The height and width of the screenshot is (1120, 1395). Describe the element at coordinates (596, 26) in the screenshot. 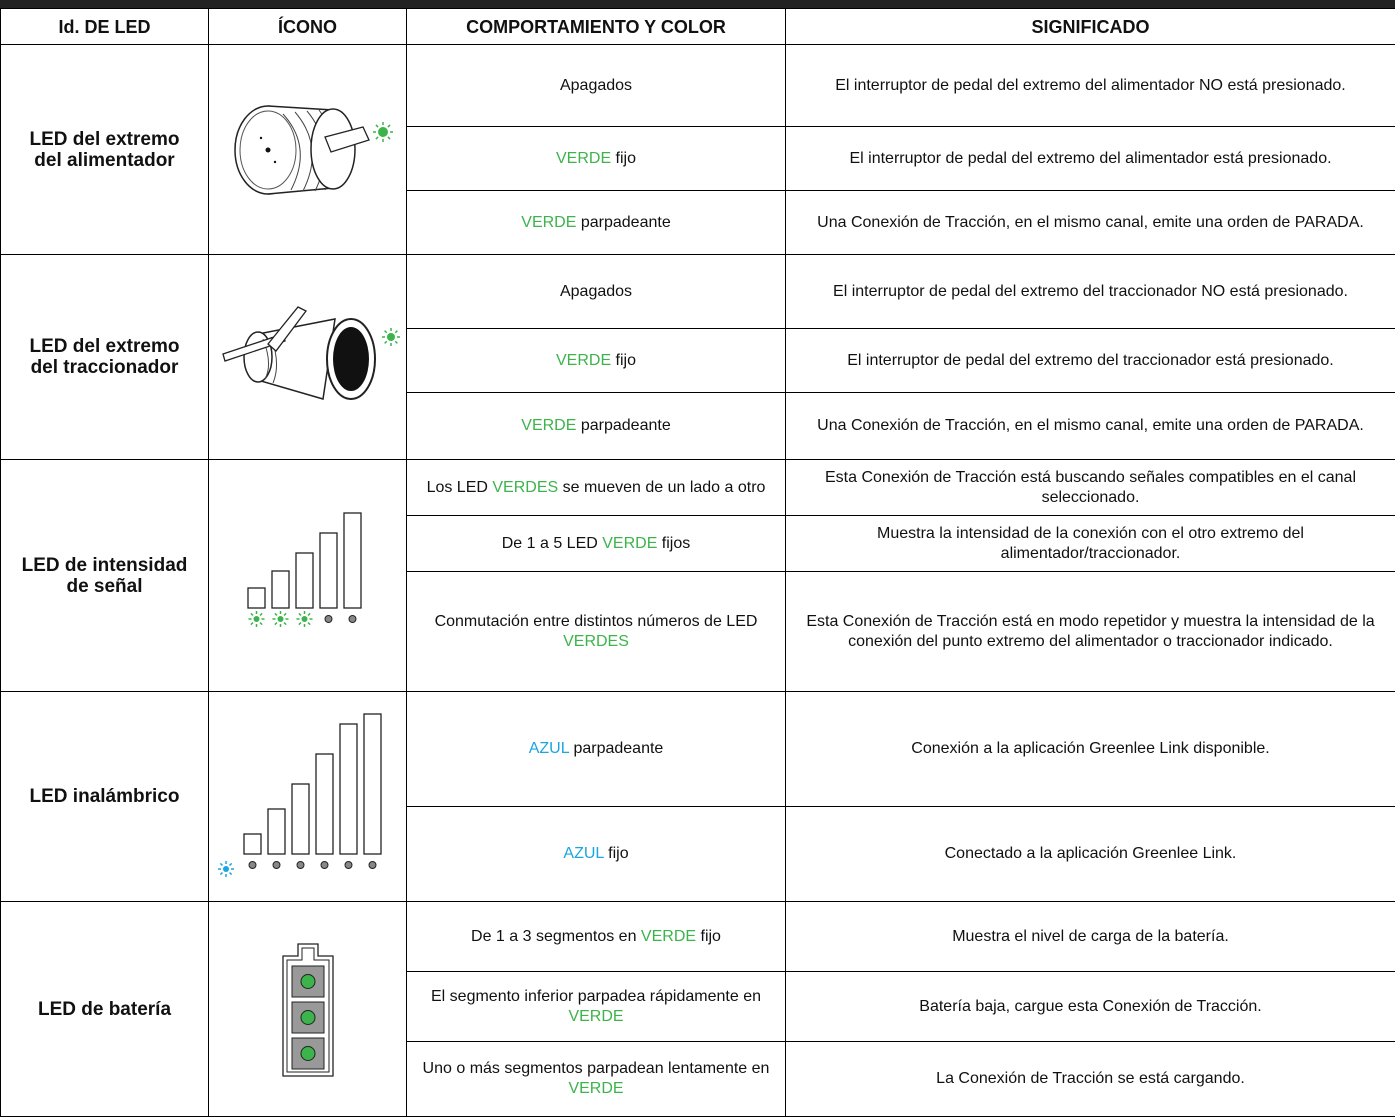

I see `column-header: COMPORTAMIENTO Y COLOR` at that location.